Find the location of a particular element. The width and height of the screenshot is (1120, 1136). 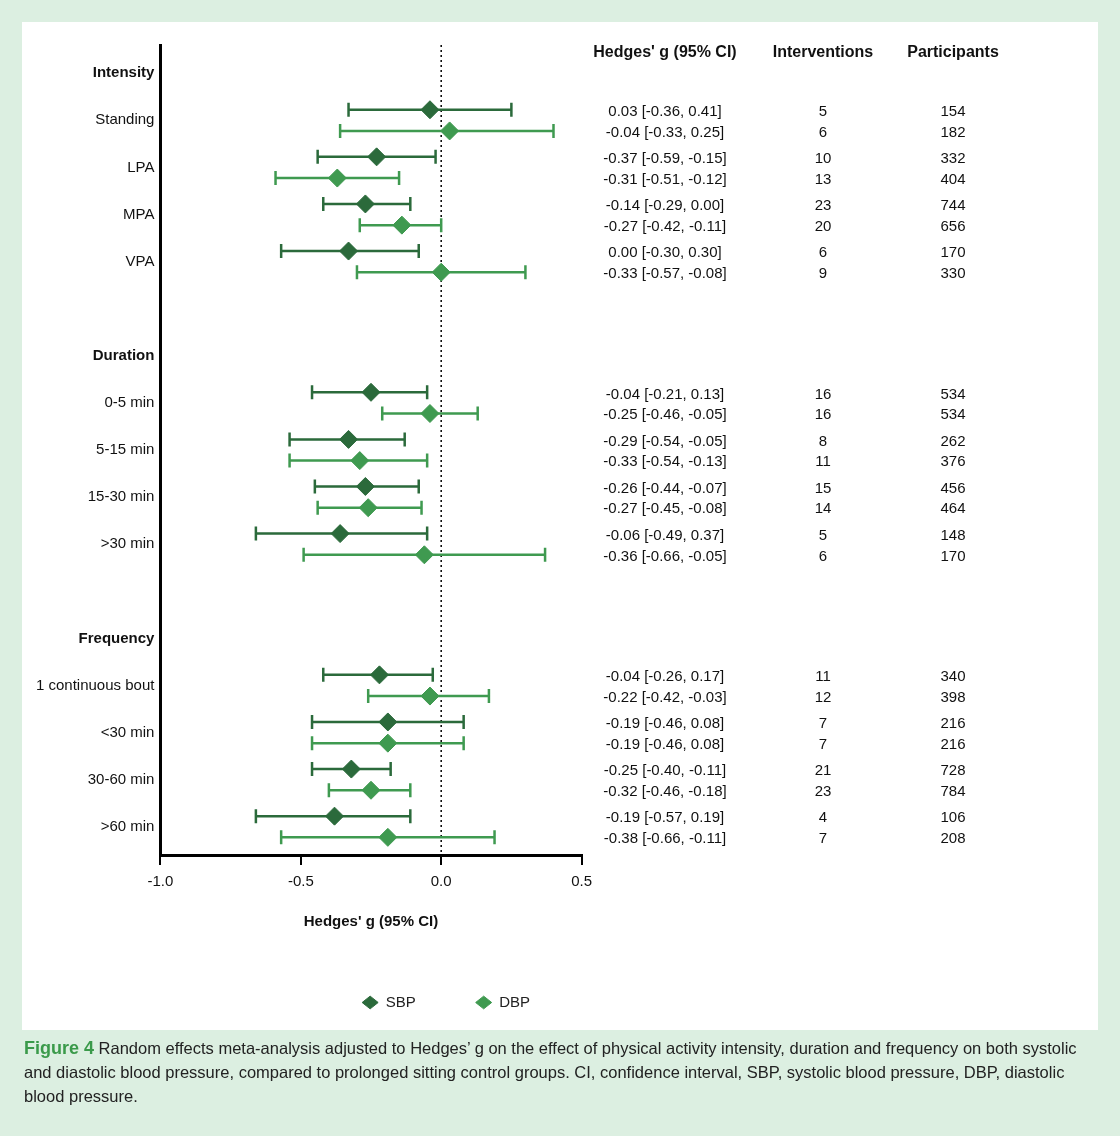

text: -0.32 [-0.46, -0.18] is located at coordinates (665, 790).